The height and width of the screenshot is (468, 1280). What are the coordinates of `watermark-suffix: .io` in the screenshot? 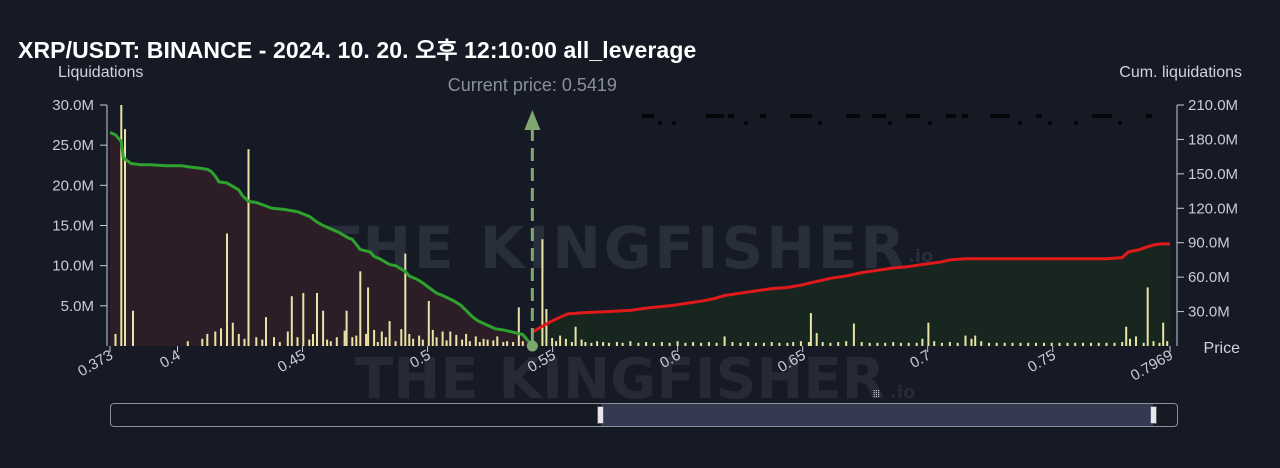 It's located at (920, 256).